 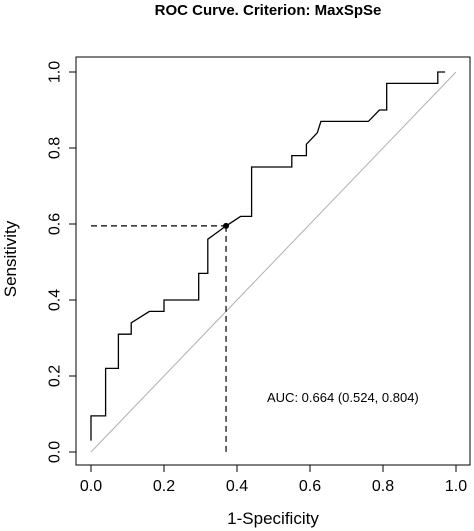 I want to click on x-tick-label: 0.2, so click(x=164, y=486).